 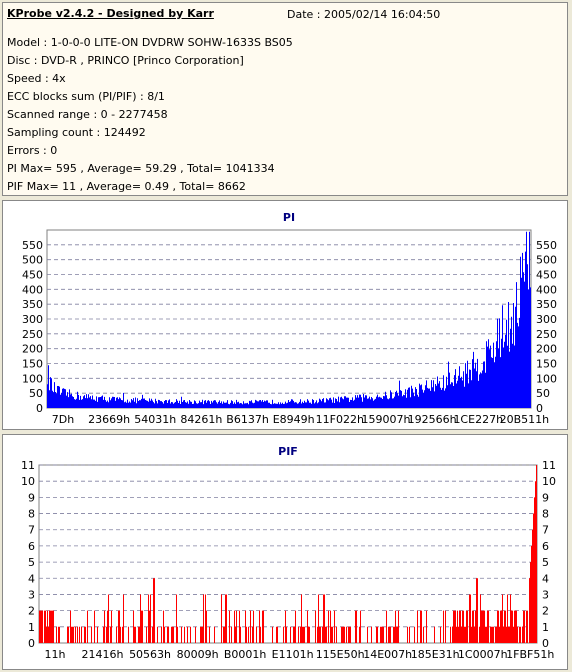 What do you see at coordinates (340, 419) in the screenshot?
I see `pi-xtick-label: 11F022h` at bounding box center [340, 419].